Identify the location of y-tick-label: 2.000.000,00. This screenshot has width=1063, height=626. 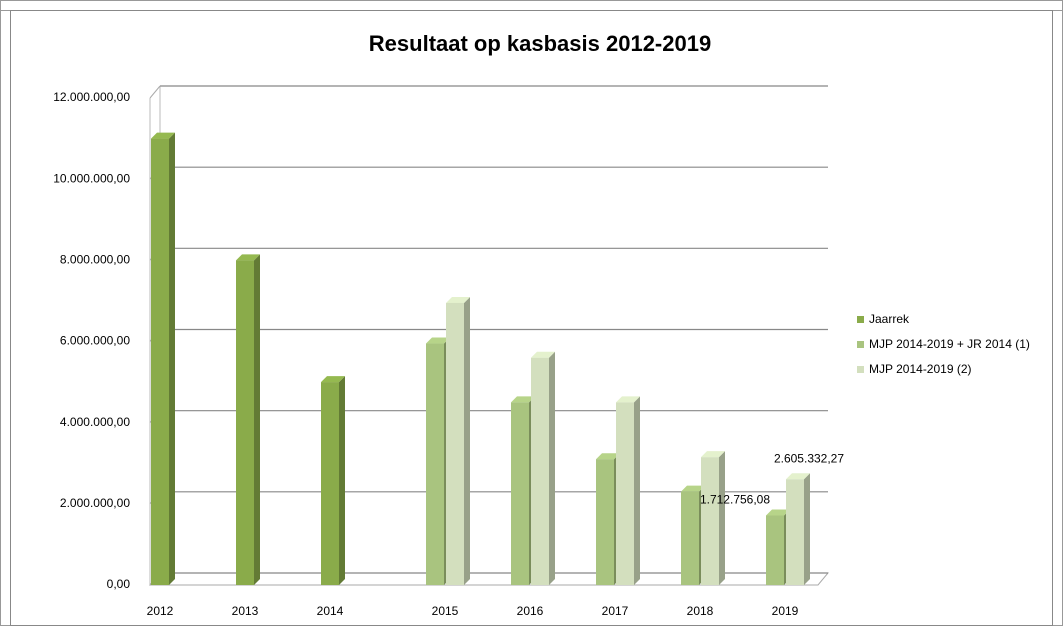
(95, 503).